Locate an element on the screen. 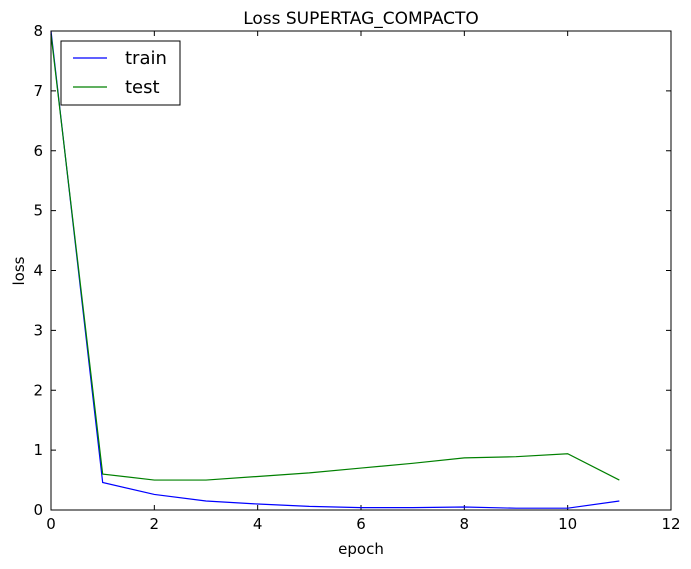 The image size is (691, 569). y-tick-label: 0 is located at coordinates (38, 510).